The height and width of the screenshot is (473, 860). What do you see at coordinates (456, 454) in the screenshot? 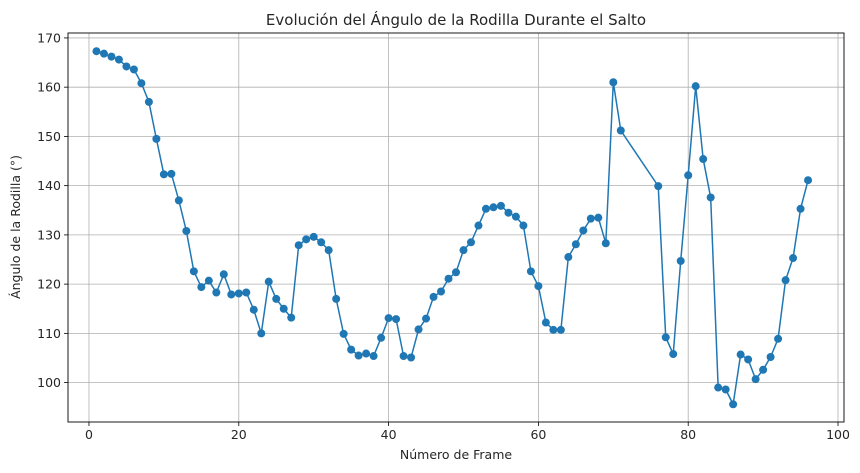
I see `x-axis-label: Número de Frame` at bounding box center [456, 454].